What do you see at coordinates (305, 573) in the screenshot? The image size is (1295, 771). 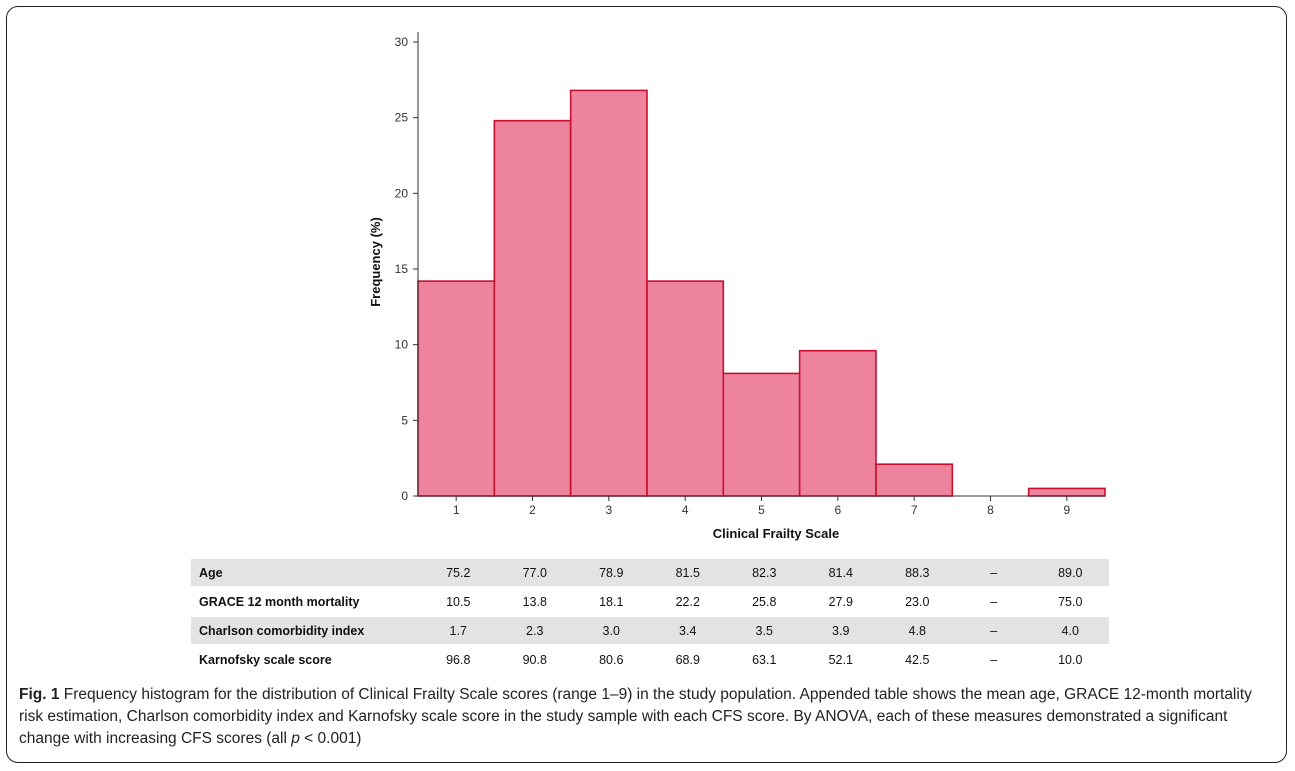 I see `table-row-label: Age` at bounding box center [305, 573].